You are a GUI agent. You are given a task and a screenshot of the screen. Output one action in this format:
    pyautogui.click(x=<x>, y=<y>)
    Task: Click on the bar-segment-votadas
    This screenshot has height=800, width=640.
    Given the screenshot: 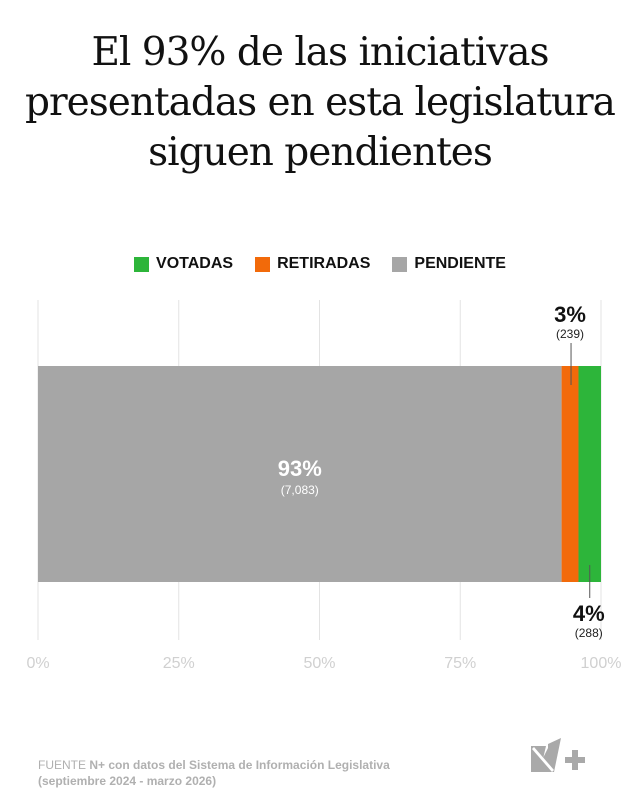 What is the action you would take?
    pyautogui.click(x=589, y=474)
    